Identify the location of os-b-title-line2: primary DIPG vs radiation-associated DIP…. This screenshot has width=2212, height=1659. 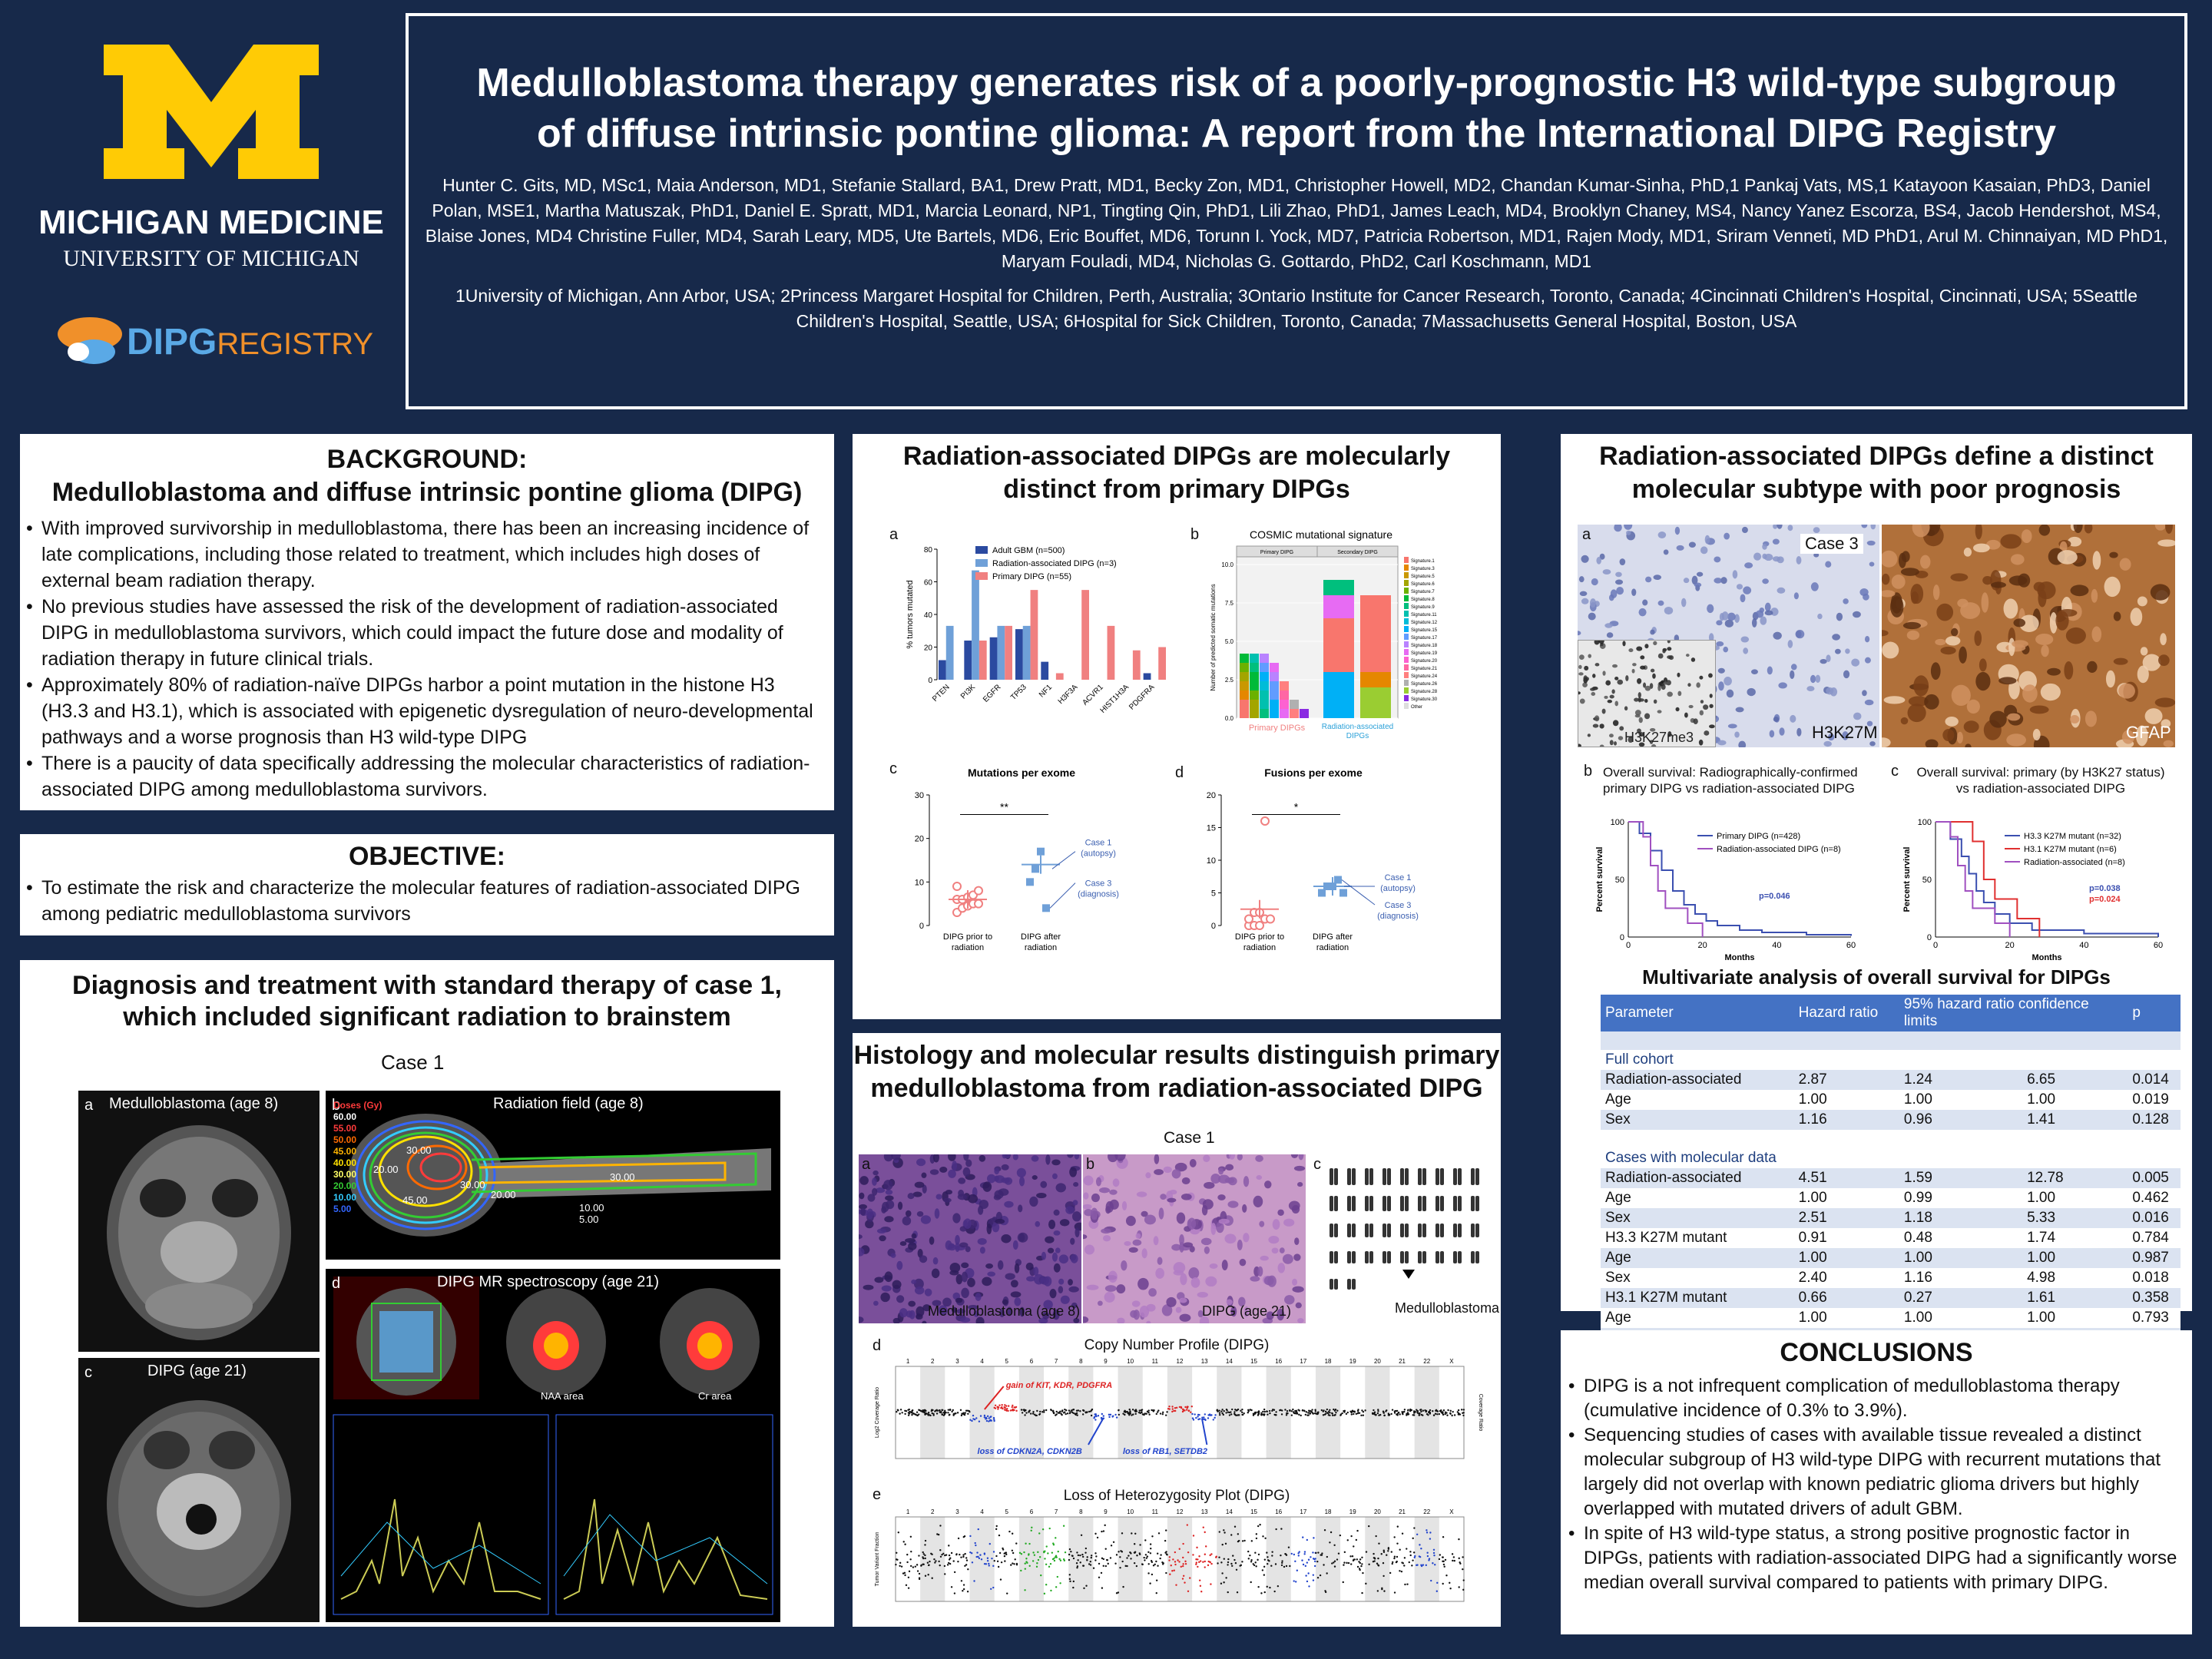
(1729, 789).